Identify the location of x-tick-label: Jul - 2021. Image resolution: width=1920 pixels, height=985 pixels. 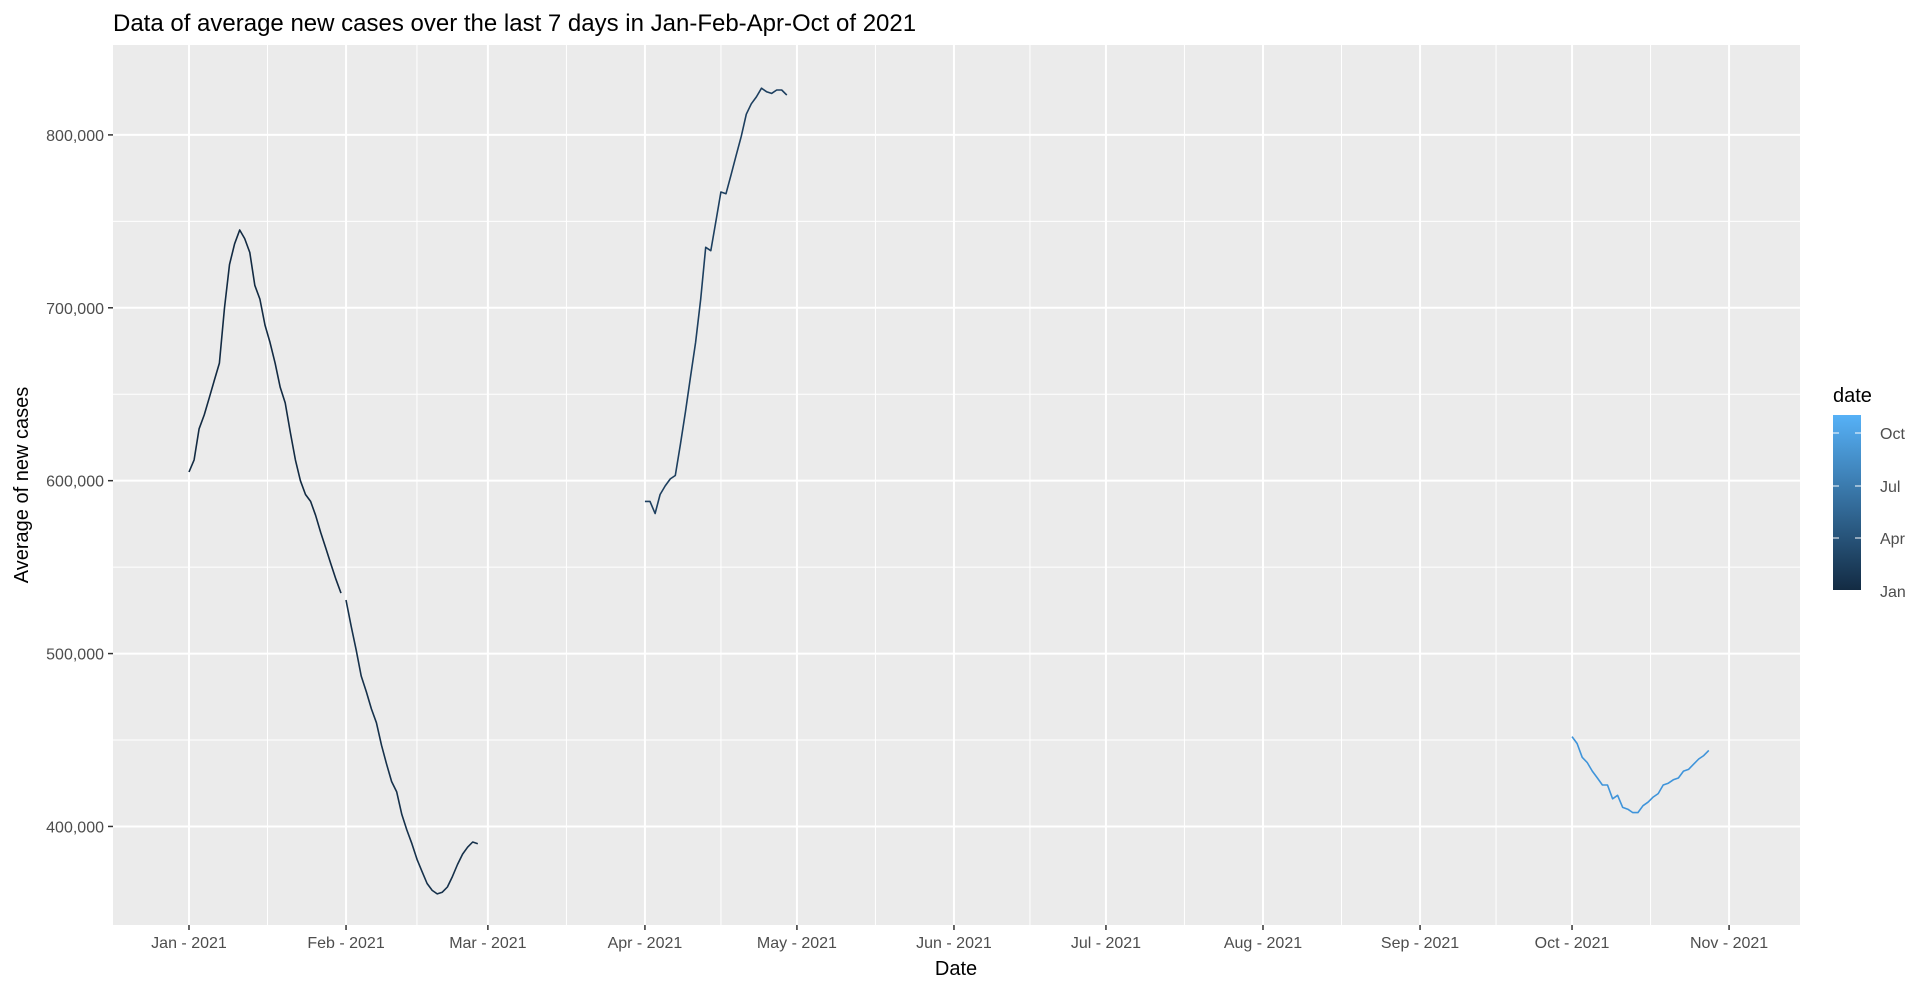
(1106, 943).